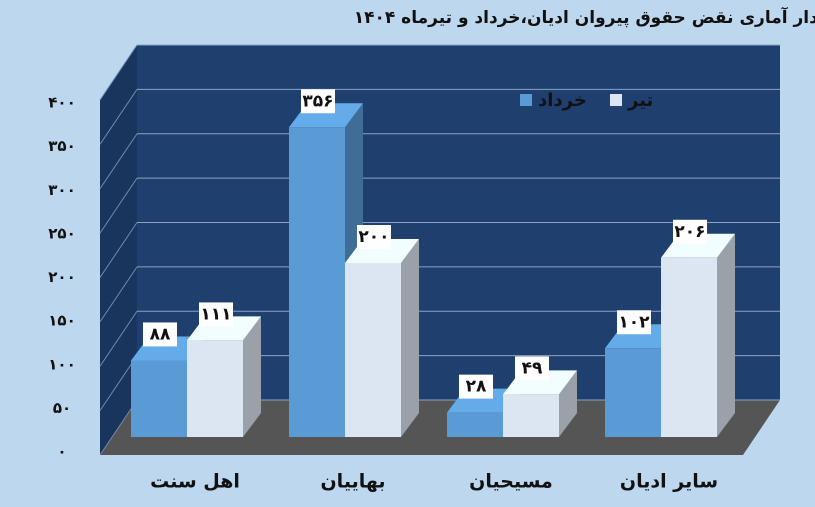  I want to click on legend-label: تیر, so click(640, 100).